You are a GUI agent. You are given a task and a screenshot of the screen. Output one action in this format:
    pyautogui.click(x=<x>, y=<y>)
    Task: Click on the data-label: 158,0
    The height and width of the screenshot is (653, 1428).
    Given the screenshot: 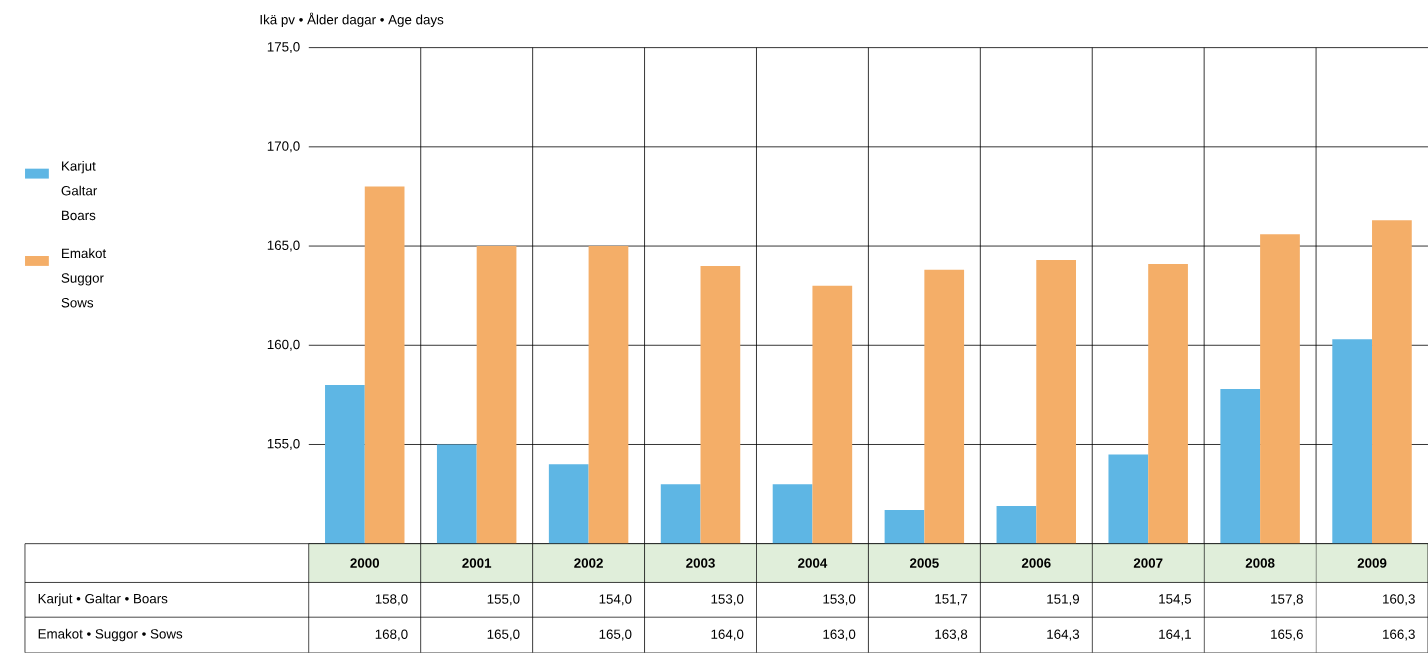 What is the action you would take?
    pyautogui.click(x=391, y=600)
    